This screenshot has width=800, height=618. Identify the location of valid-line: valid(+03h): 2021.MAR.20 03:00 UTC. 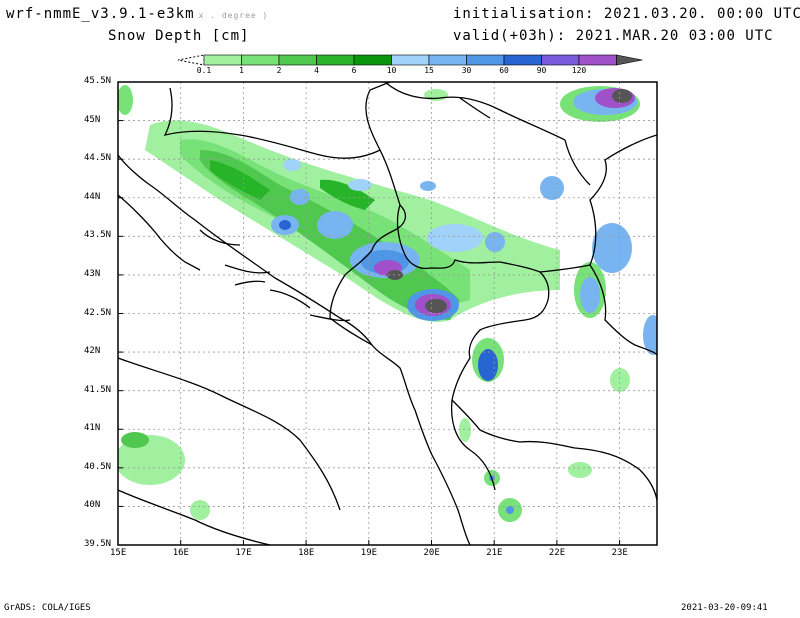
(613, 36).